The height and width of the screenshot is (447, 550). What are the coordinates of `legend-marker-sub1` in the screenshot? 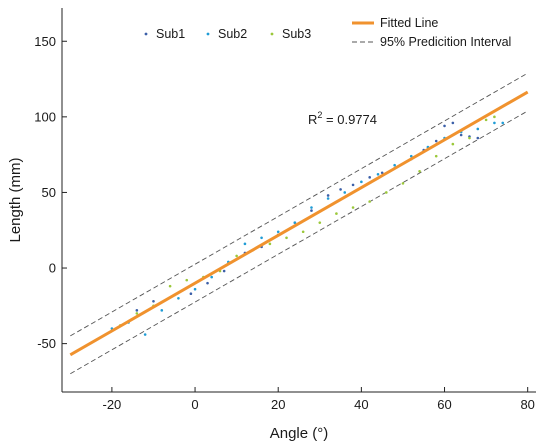 It's located at (146, 34).